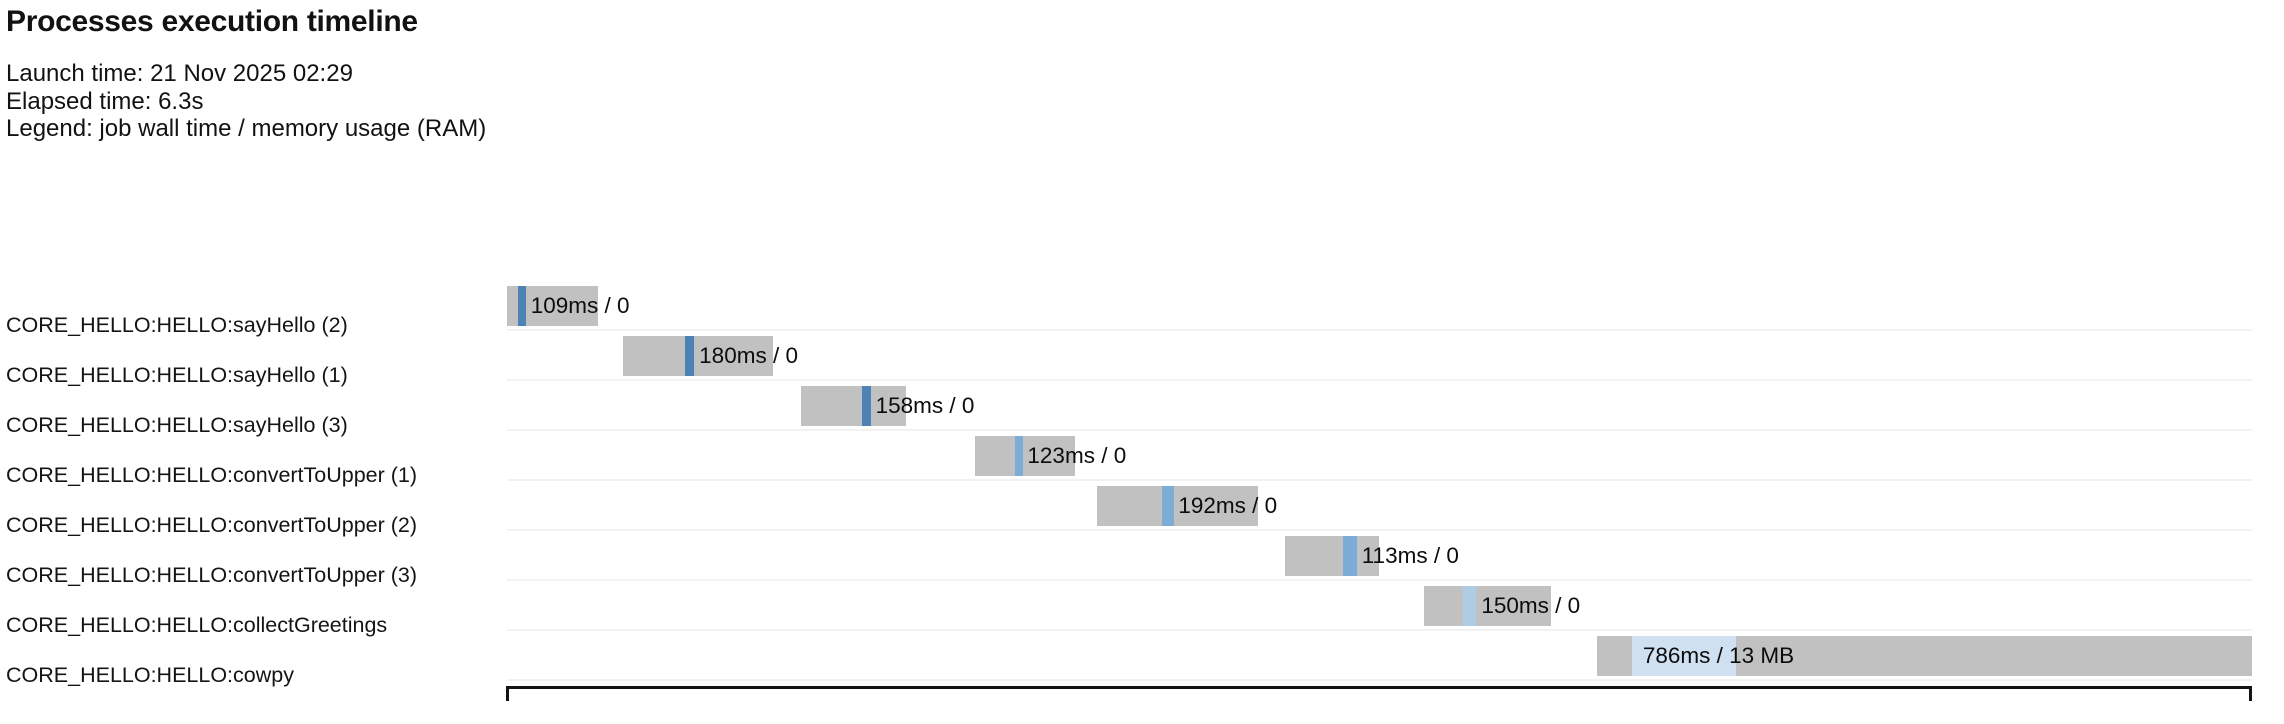  What do you see at coordinates (1142, 712) in the screenshot?
I see `bottom-clip-area` at bounding box center [1142, 712].